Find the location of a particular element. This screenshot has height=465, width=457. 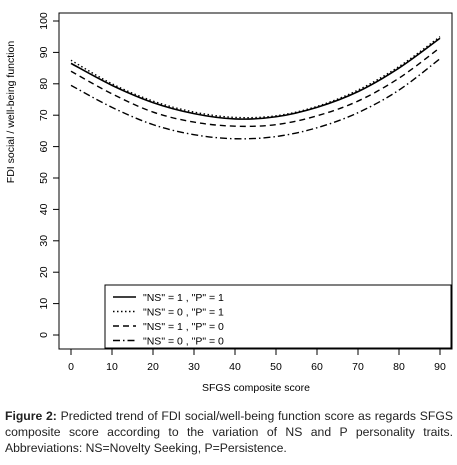

x-tick-label: 0 is located at coordinates (71, 367).